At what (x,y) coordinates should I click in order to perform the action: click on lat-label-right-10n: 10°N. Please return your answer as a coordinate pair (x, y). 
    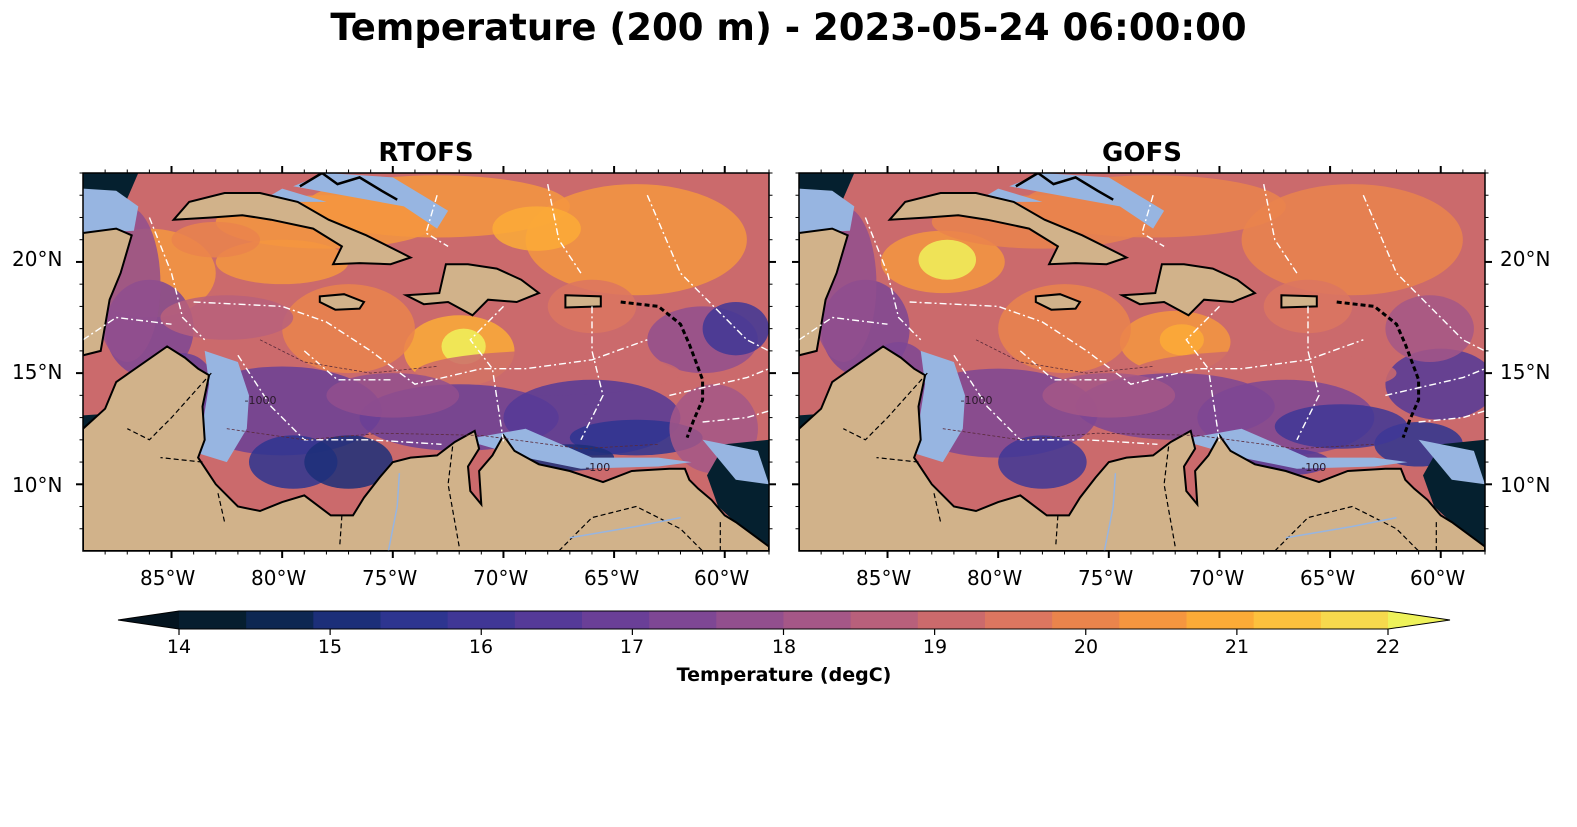
    Looking at the image, I should click on (1525, 485).